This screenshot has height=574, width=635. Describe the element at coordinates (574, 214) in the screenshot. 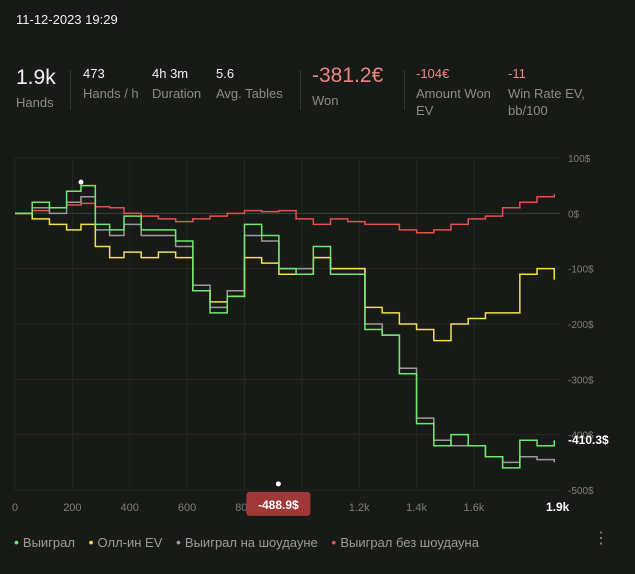

I see `y-tick-label: 0$` at that location.